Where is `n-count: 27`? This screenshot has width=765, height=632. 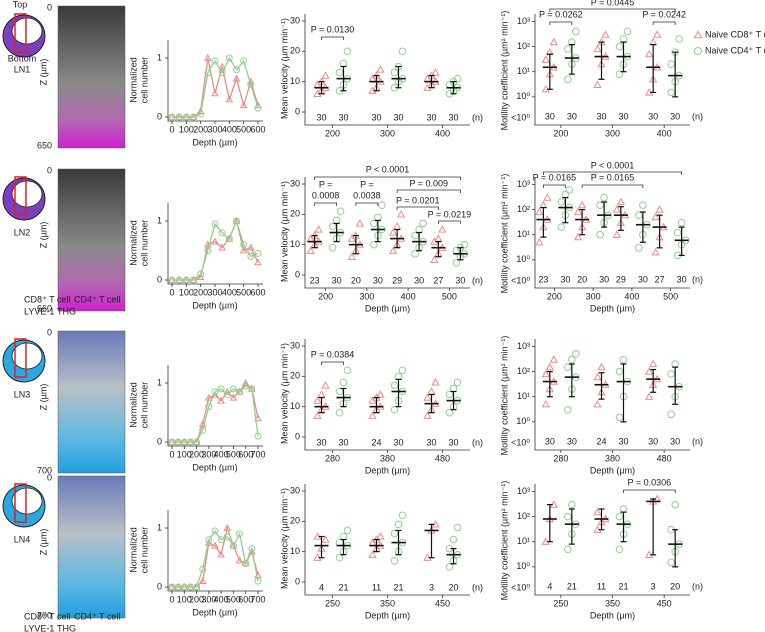 n-count: 27 is located at coordinates (438, 280).